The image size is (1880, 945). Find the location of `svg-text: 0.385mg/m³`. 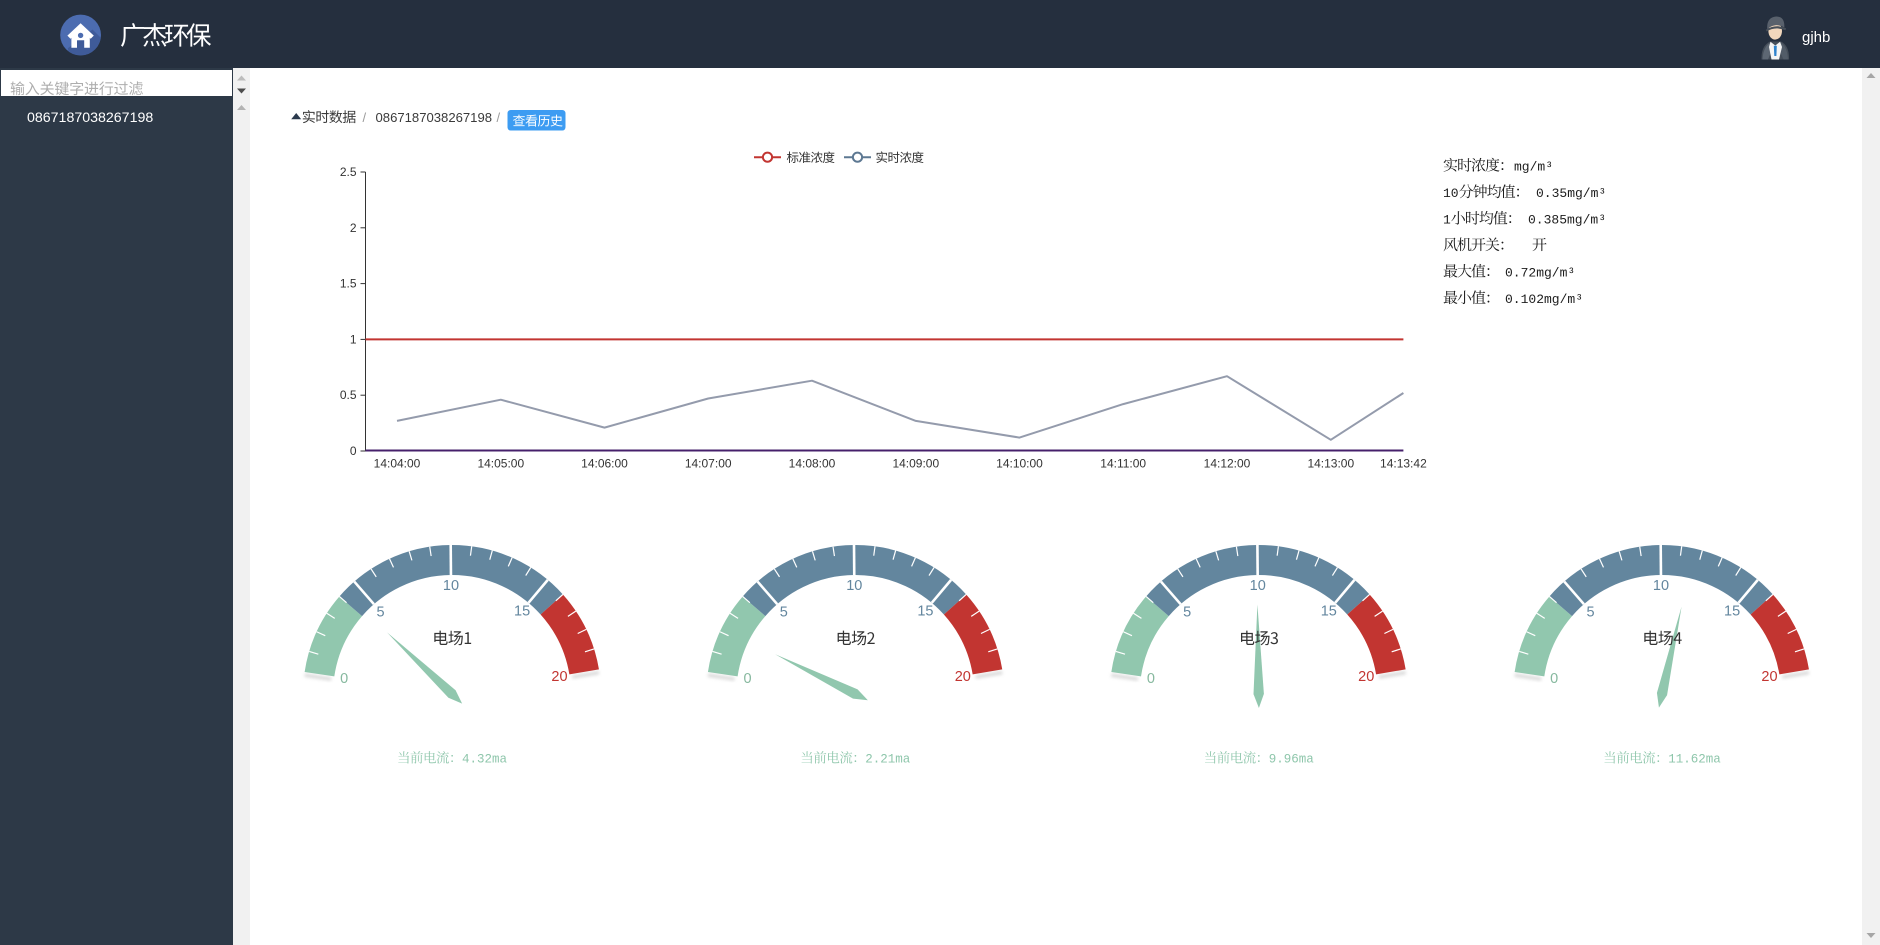

svg-text: 0.385mg/m³ is located at coordinates (1567, 220).